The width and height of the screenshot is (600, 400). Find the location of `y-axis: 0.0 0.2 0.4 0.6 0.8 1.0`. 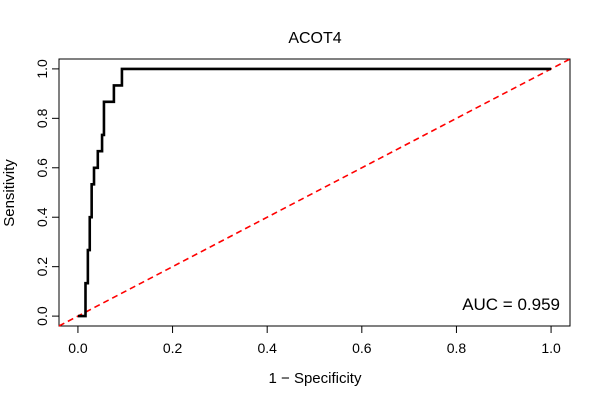

y-axis: 0.0 0.2 0.4 0.6 0.8 1.0 is located at coordinates (47, 192).